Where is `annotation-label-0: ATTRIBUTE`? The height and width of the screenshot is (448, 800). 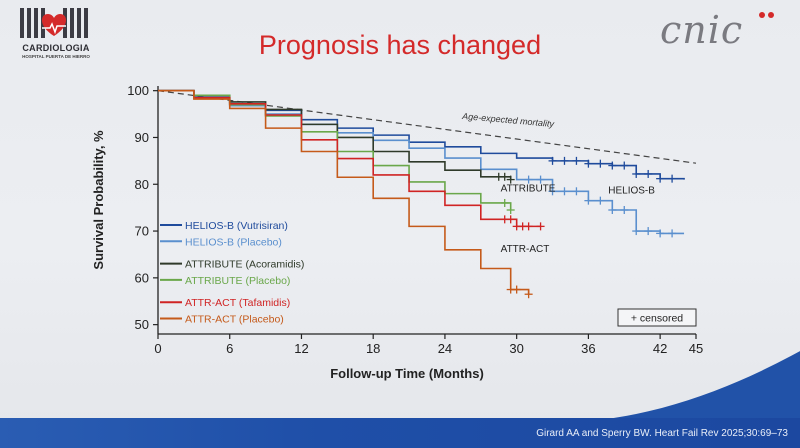 annotation-label-0: ATTRIBUTE is located at coordinates (528, 188).